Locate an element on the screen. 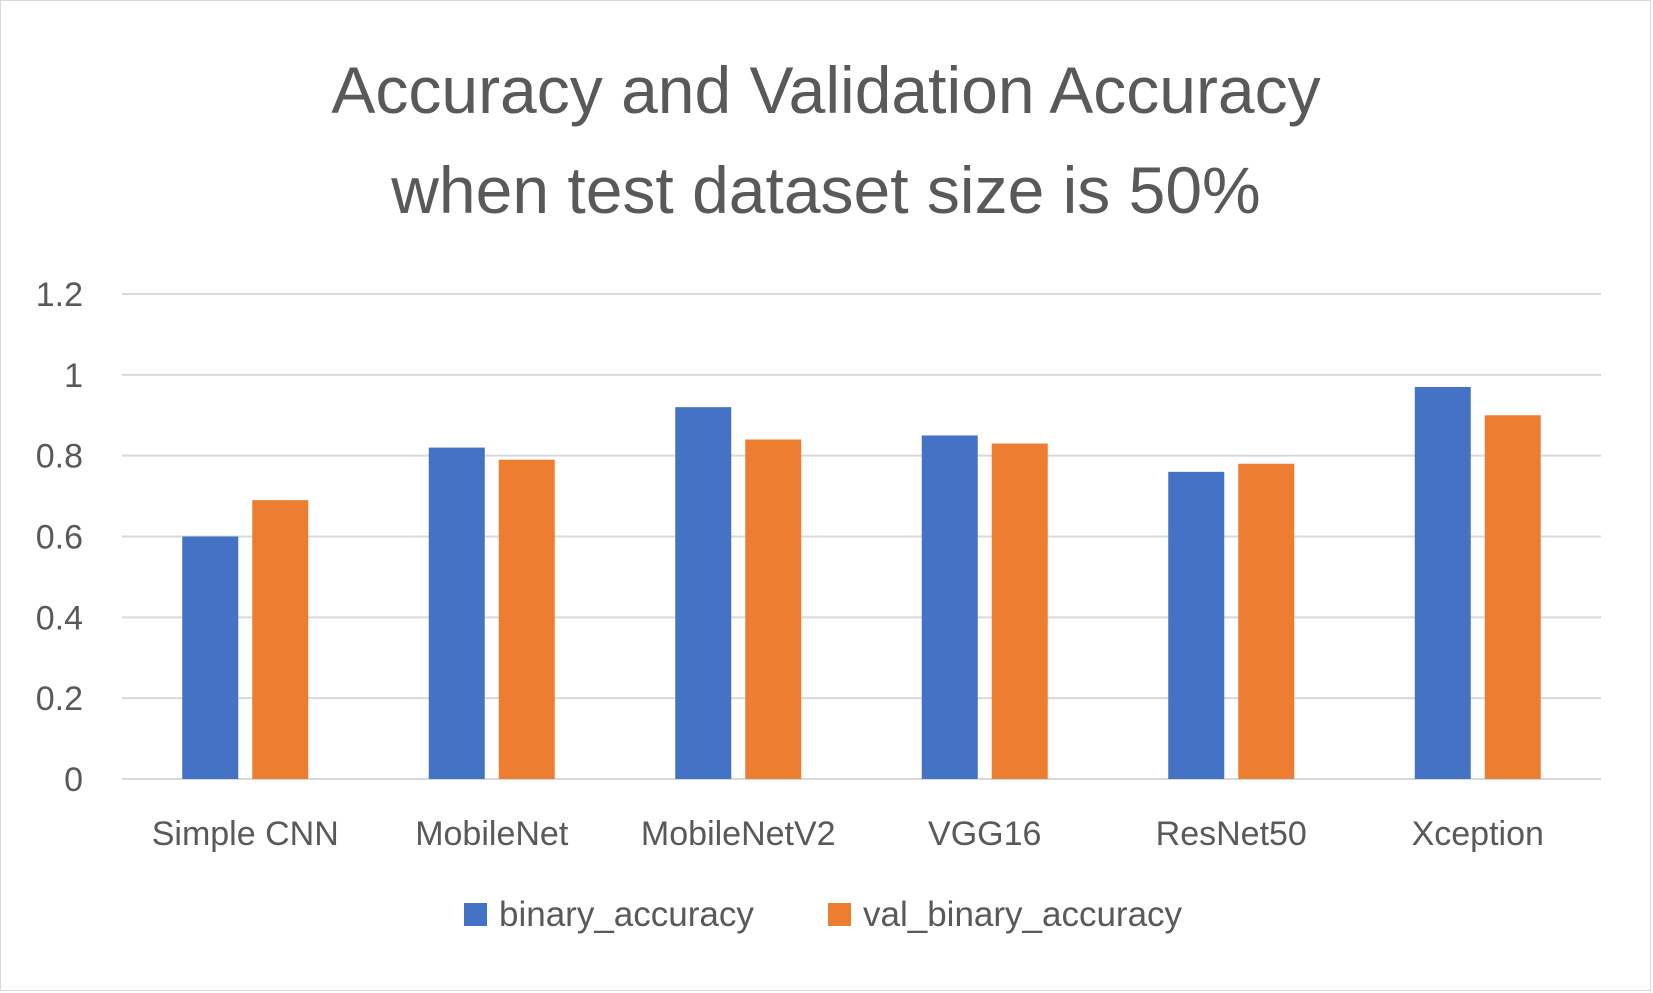  x-tick-label: Xception is located at coordinates (1478, 834).